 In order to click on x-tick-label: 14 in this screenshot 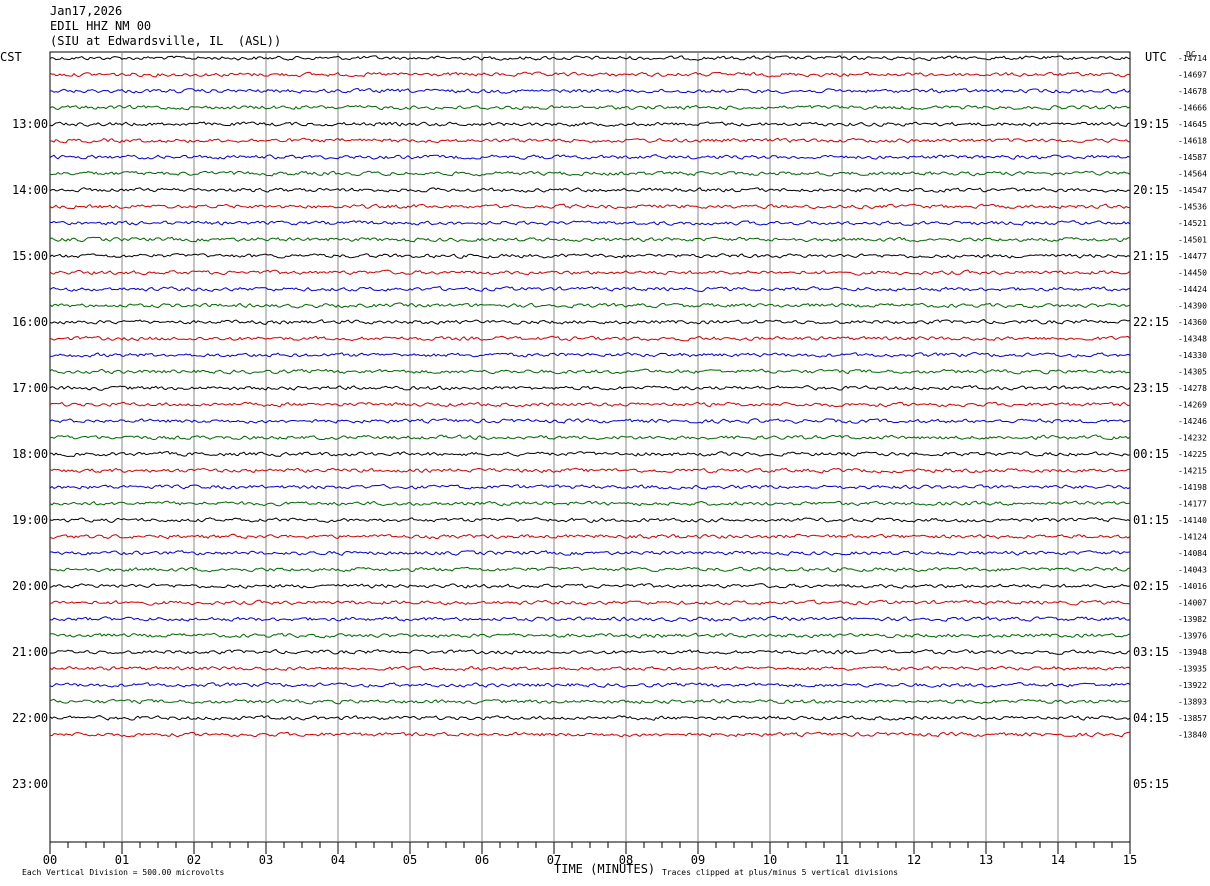, I will do `click(1058, 860)`.